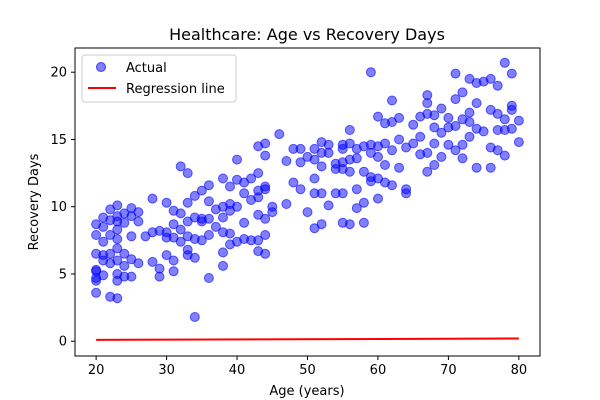 The height and width of the screenshot is (400, 600). I want to click on legend-marker-actual, so click(101, 67).